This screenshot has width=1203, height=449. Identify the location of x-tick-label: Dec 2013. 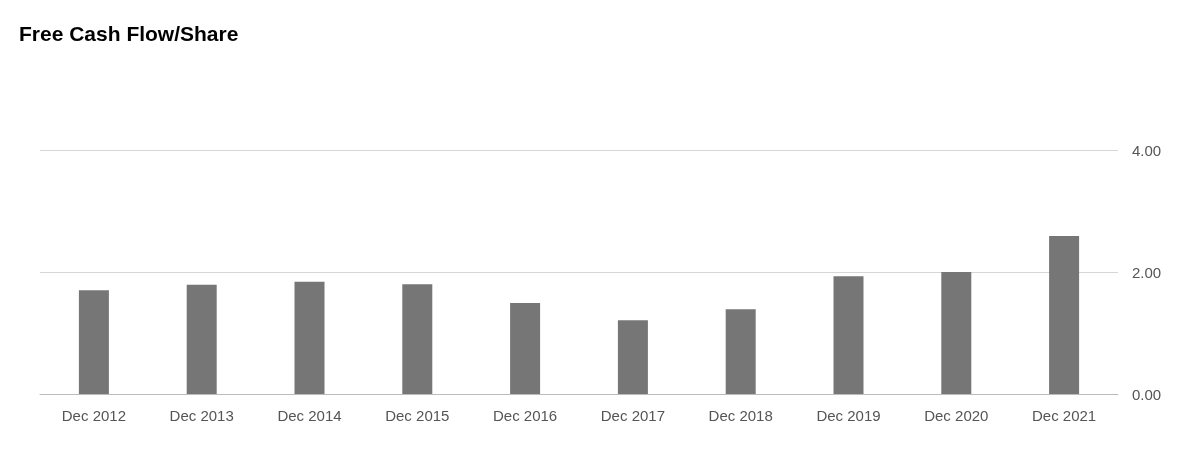
(201, 415).